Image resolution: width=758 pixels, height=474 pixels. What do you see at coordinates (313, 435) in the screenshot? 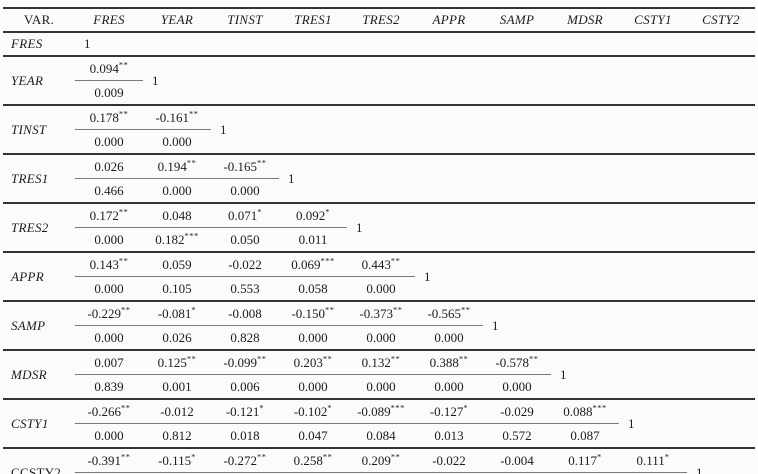
I see `pvalue-cell: 0.047` at bounding box center [313, 435].